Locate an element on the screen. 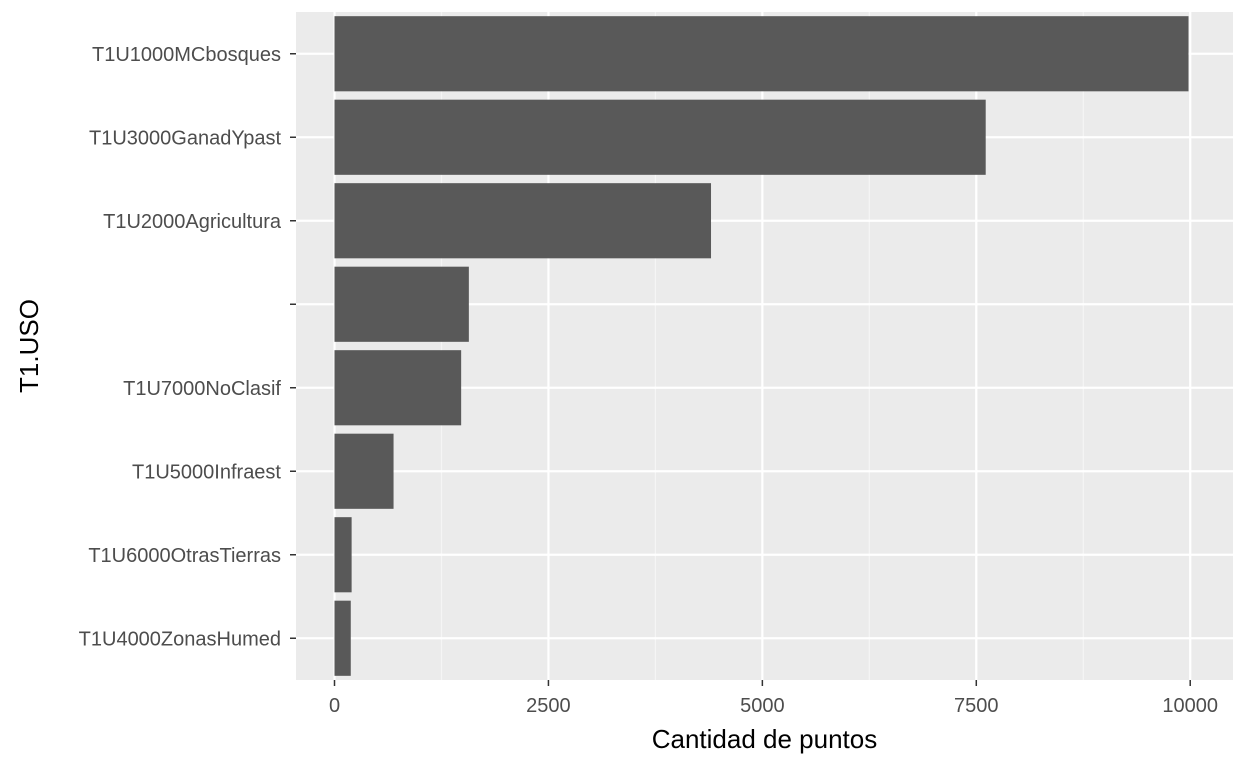 This screenshot has height=768, width=1248. x-tick-label: 0 is located at coordinates (334, 706).